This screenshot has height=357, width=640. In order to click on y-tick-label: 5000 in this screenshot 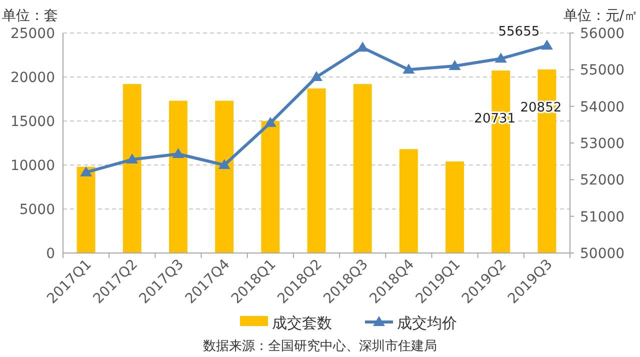, I will do `click(37, 210)`.